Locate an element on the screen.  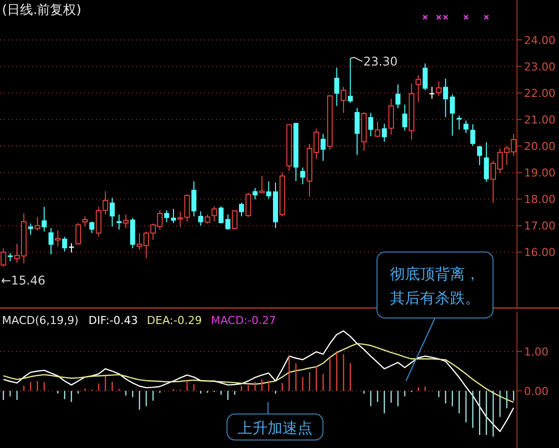
callout: 上升加速点 is located at coordinates (275, 421).